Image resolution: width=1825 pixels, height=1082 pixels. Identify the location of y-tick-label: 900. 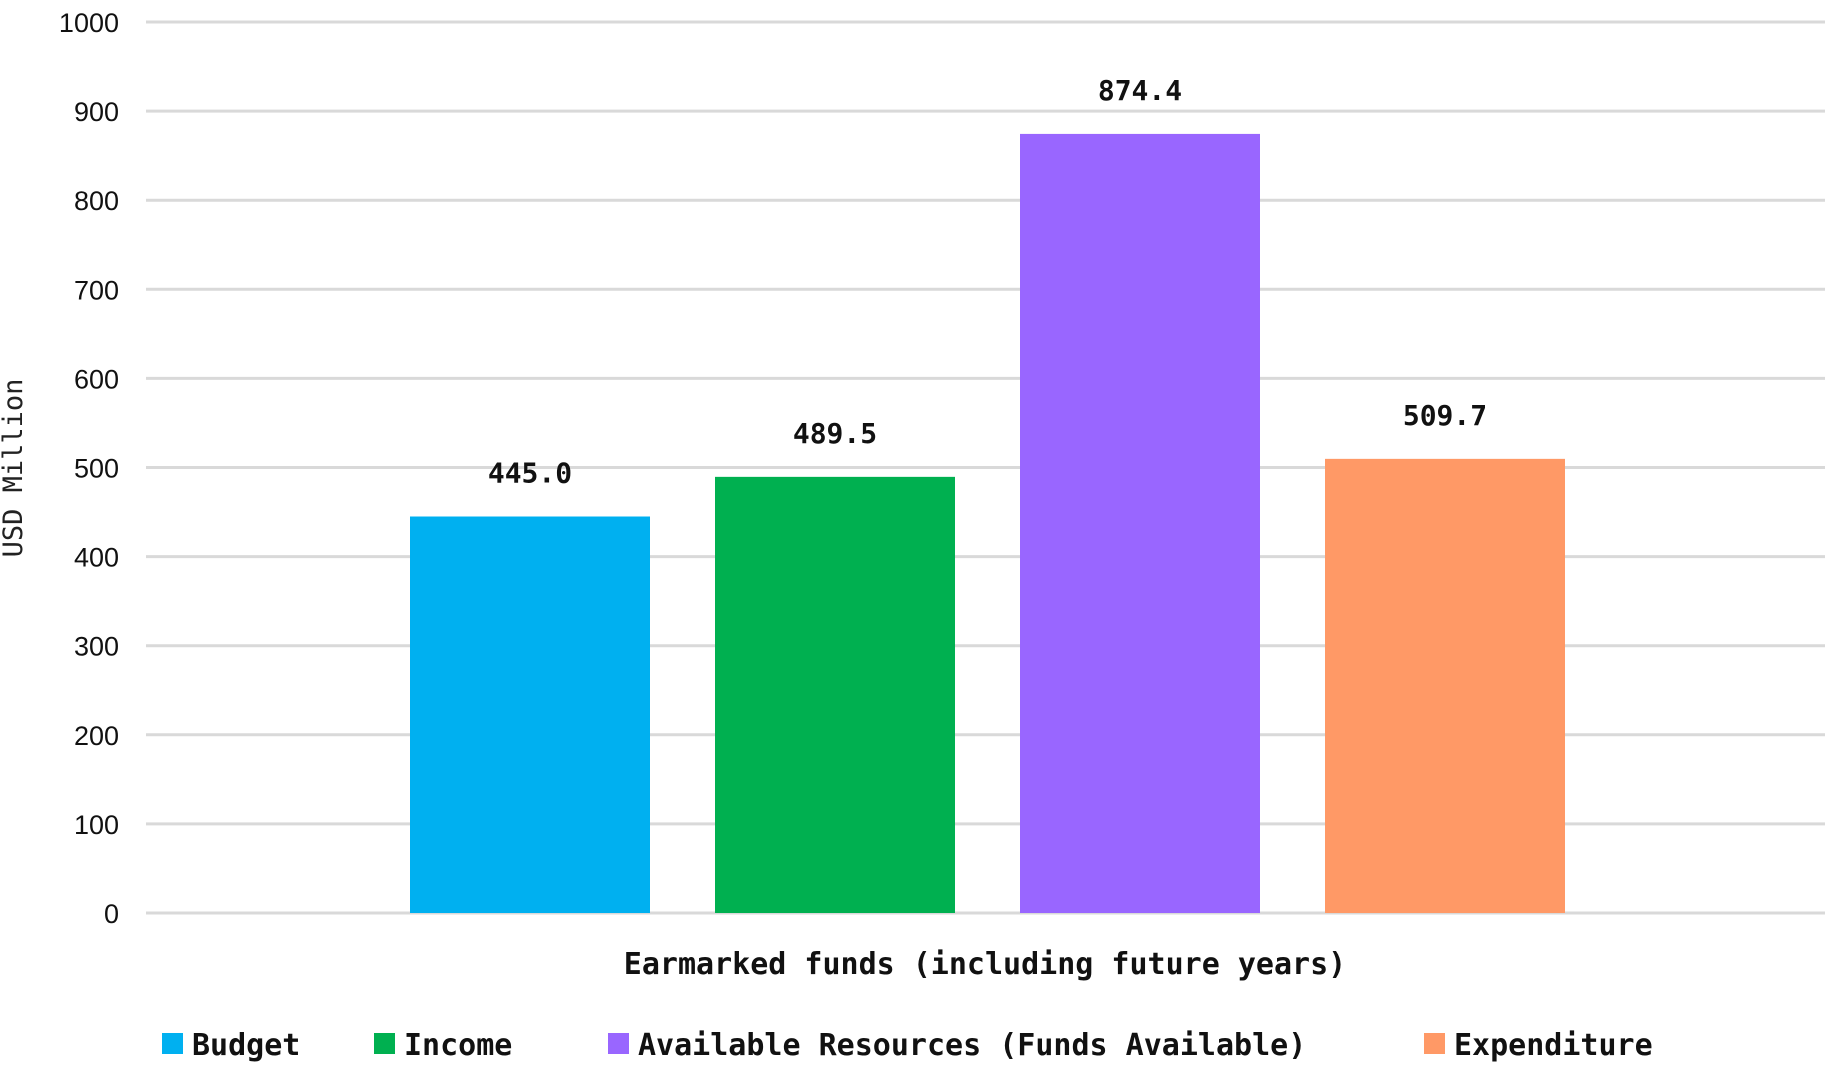
(96, 112).